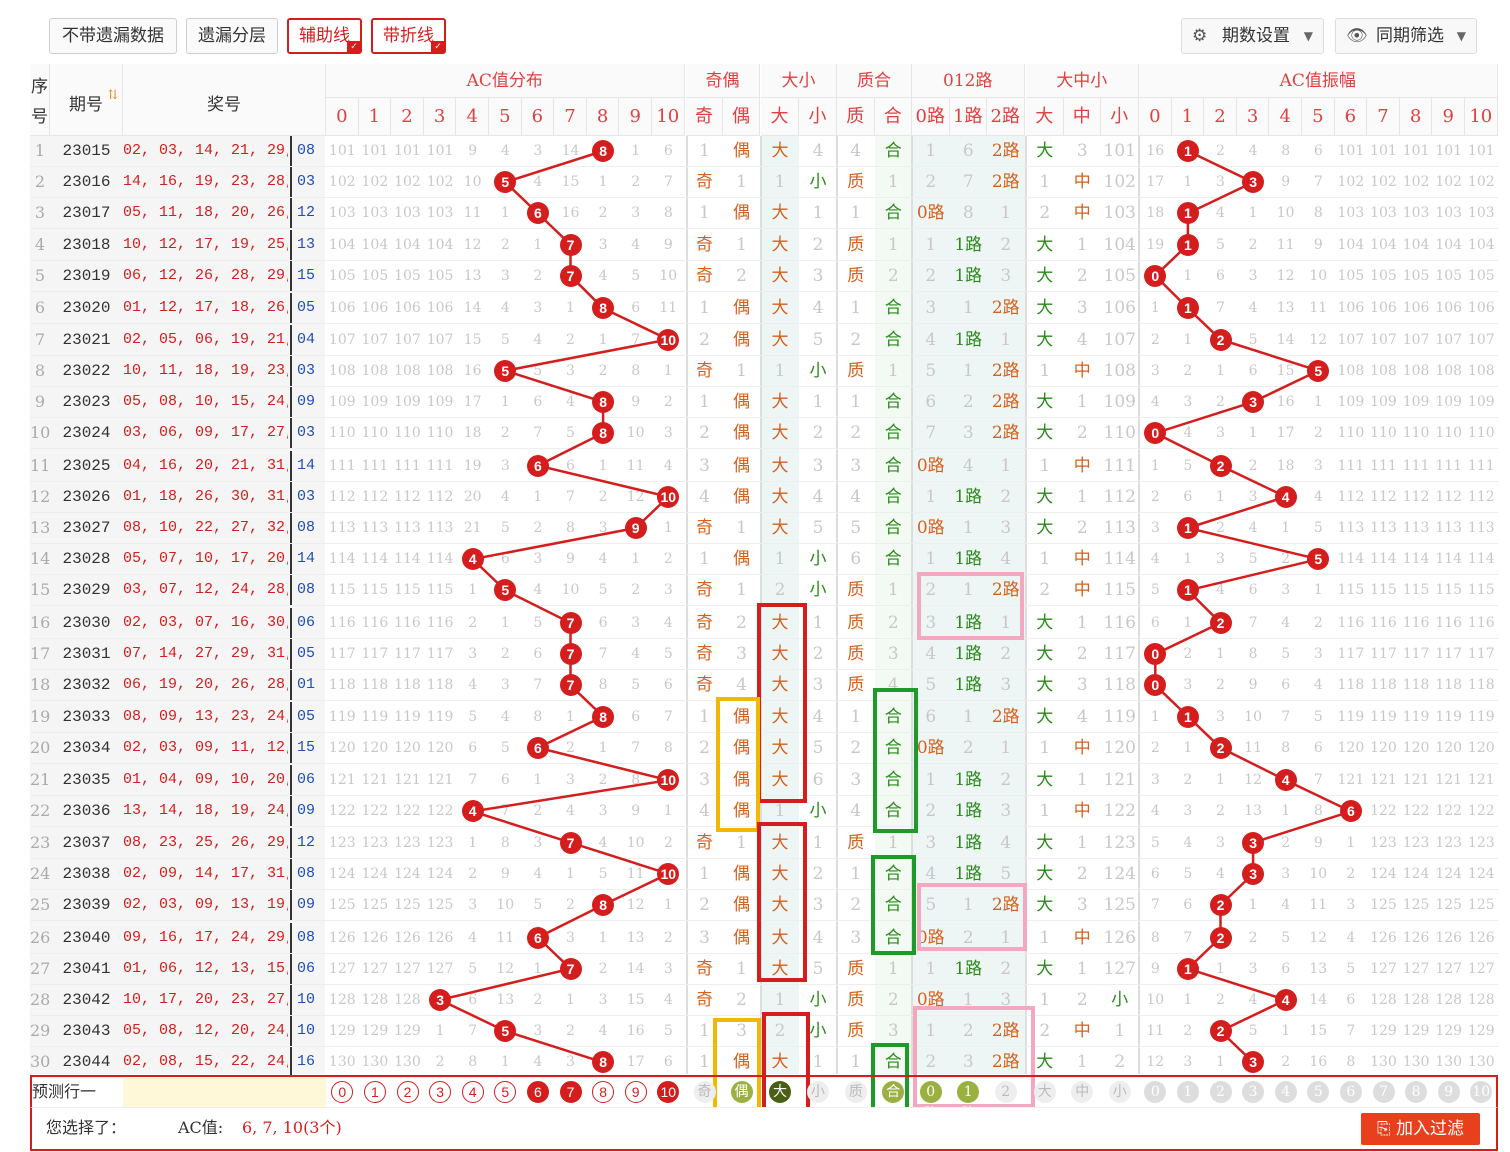  What do you see at coordinates (603, 1062) in the screenshot?
I see `ac-ball: 8` at bounding box center [603, 1062].